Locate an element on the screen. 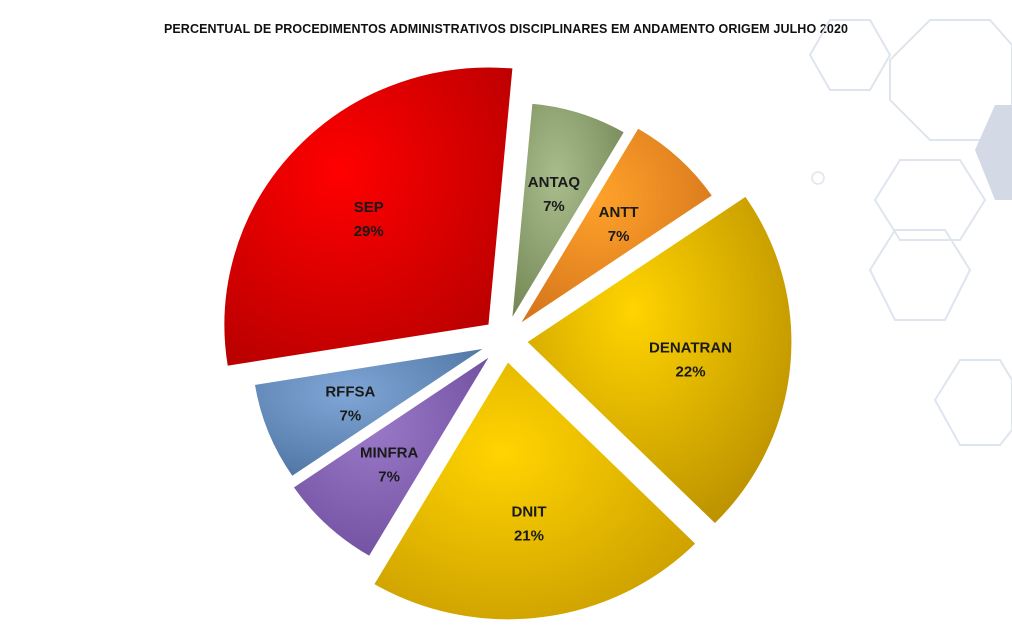 This screenshot has height=630, width=1012. slice-value-sep: 29% is located at coordinates (369, 231).